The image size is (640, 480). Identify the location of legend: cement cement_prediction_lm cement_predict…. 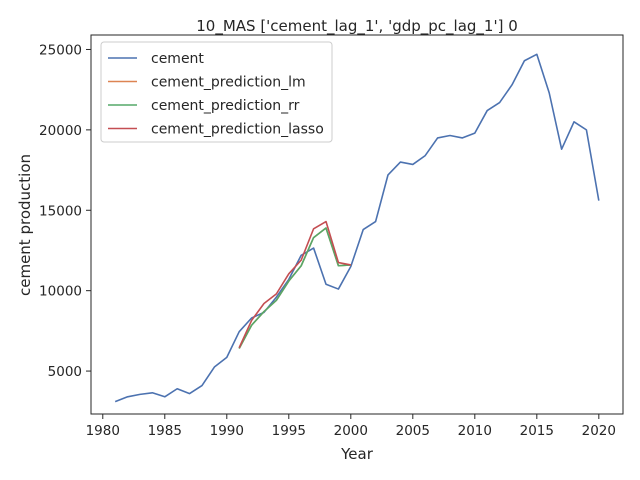
(216, 92).